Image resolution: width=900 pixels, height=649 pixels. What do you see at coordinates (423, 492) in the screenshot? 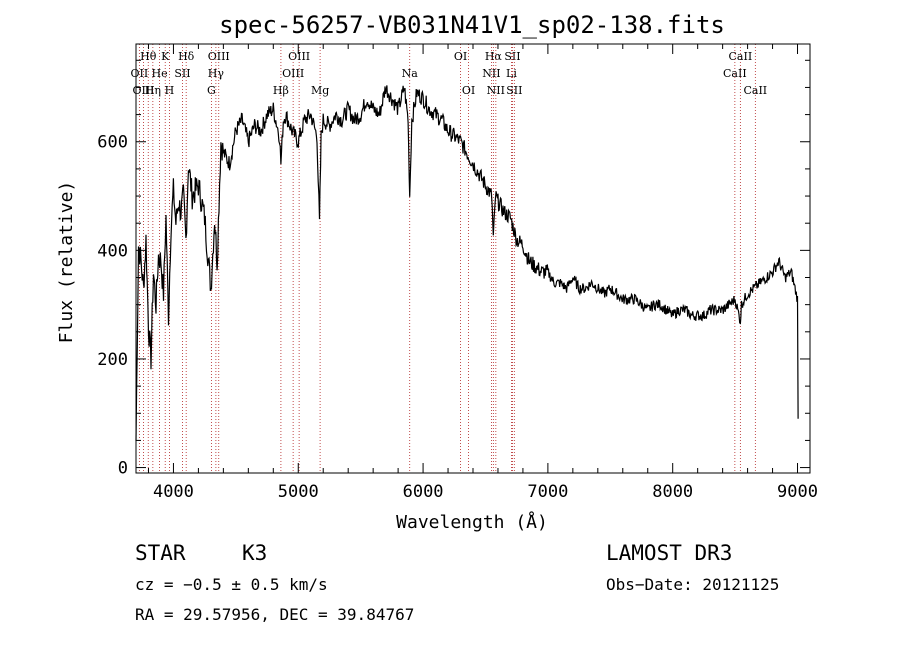
I see `x-tick-label: 6000` at bounding box center [423, 492].